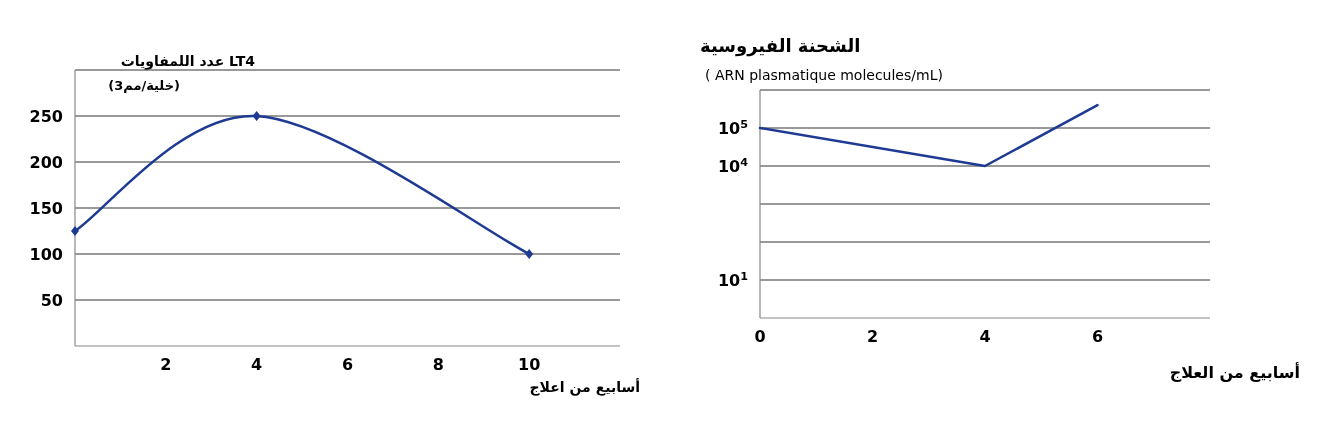 This screenshot has width=1343, height=430. Describe the element at coordinates (733, 279) in the screenshot. I see `y-tick-label: 10$^{1}$` at that location.